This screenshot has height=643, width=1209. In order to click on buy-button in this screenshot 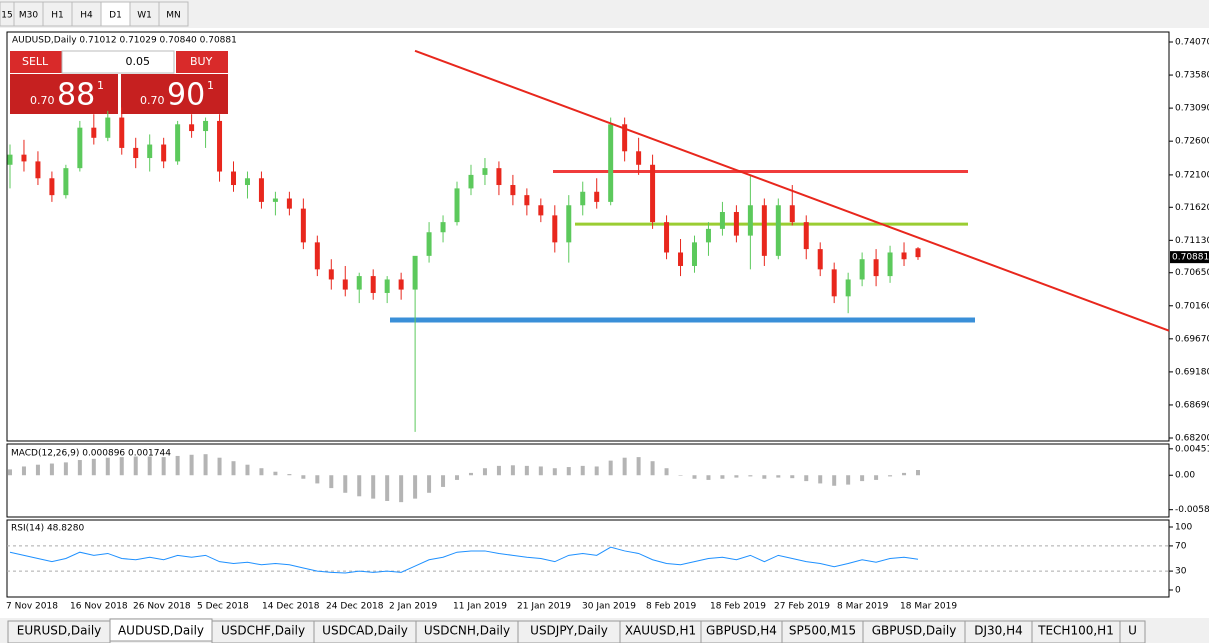, I will do `click(202, 62)`.